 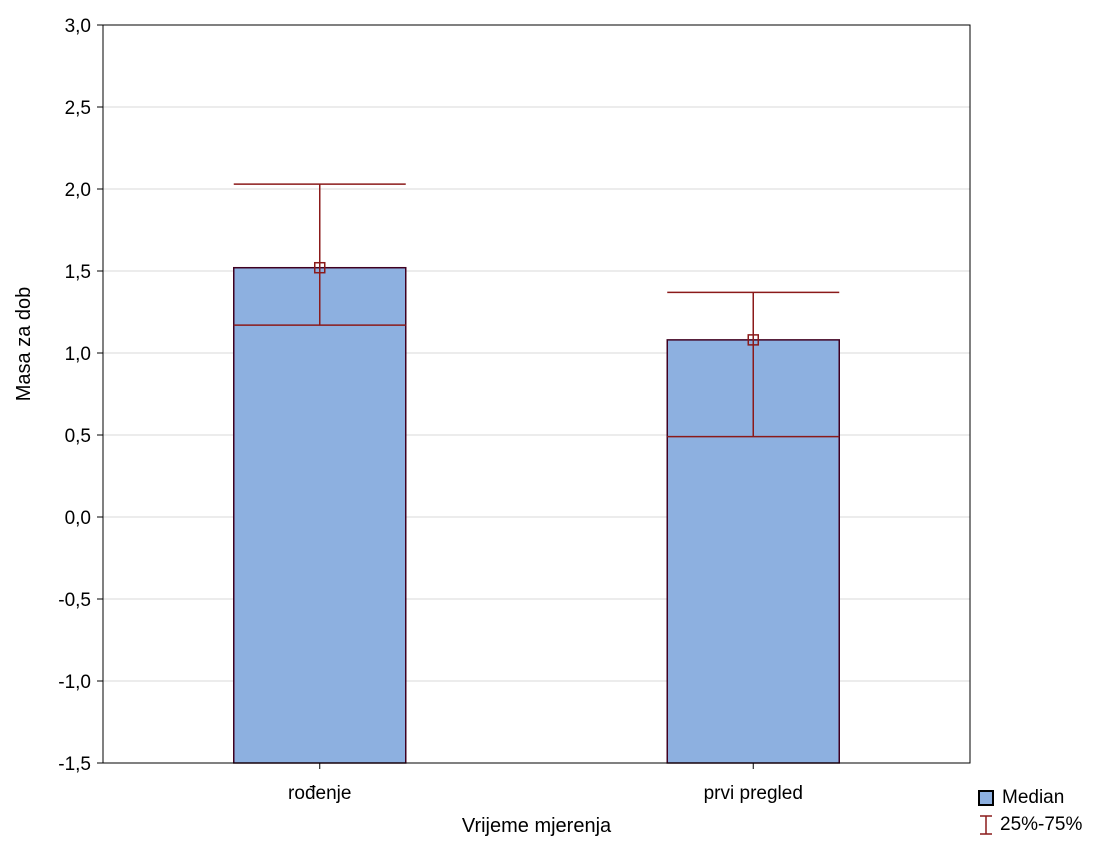 I want to click on x-tick-label: prvi pregled, so click(x=753, y=793).